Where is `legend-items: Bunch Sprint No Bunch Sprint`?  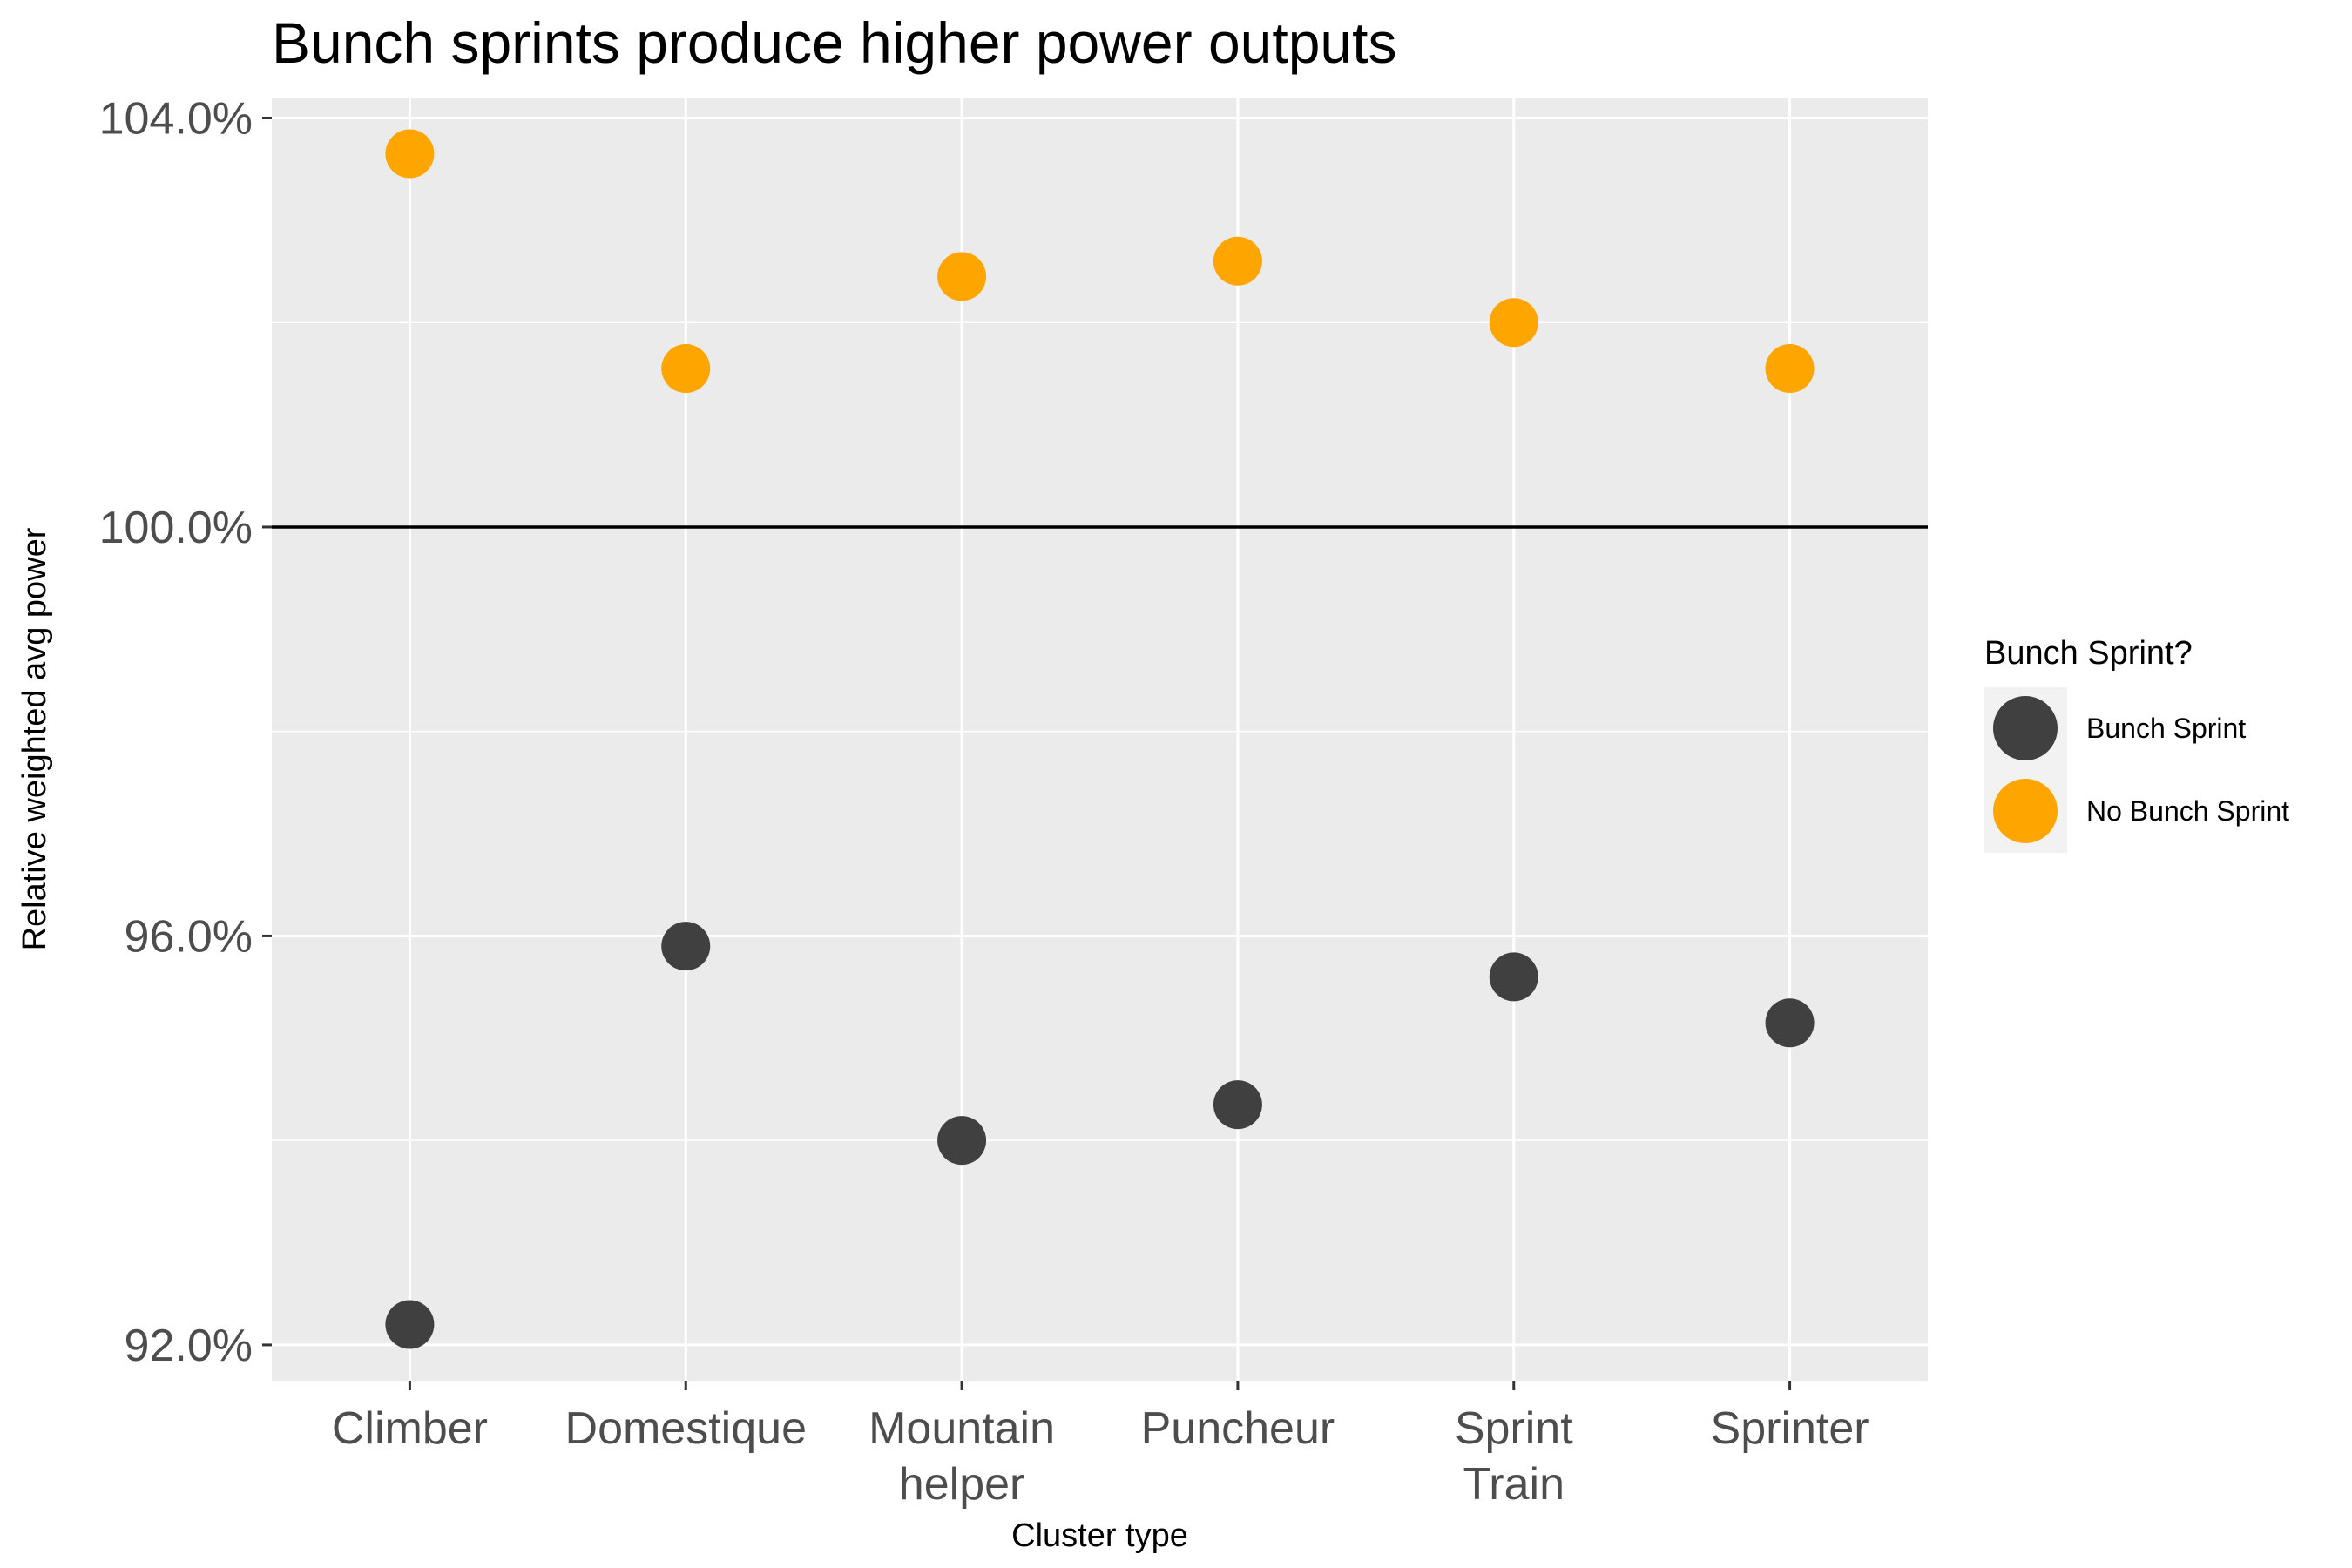
legend-items: Bunch Sprint No Bunch Sprint is located at coordinates (2136, 770).